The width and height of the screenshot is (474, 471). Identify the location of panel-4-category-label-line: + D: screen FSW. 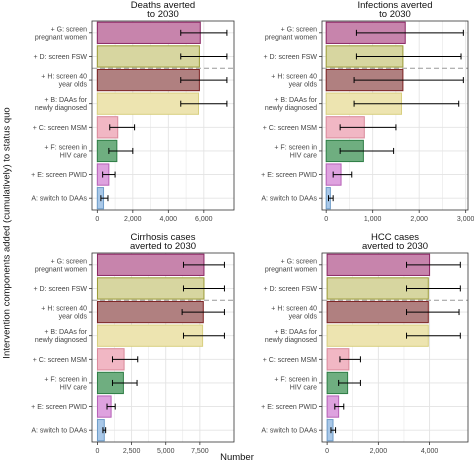
(291, 289).